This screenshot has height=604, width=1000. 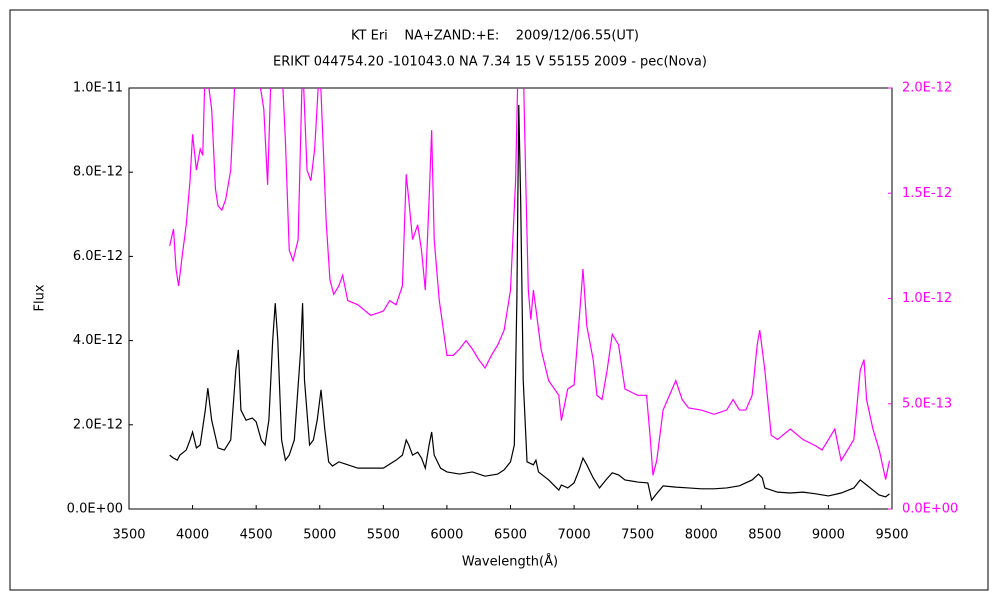 What do you see at coordinates (98, 88) in the screenshot?
I see `y-tick-label: 1.0E-11` at bounding box center [98, 88].